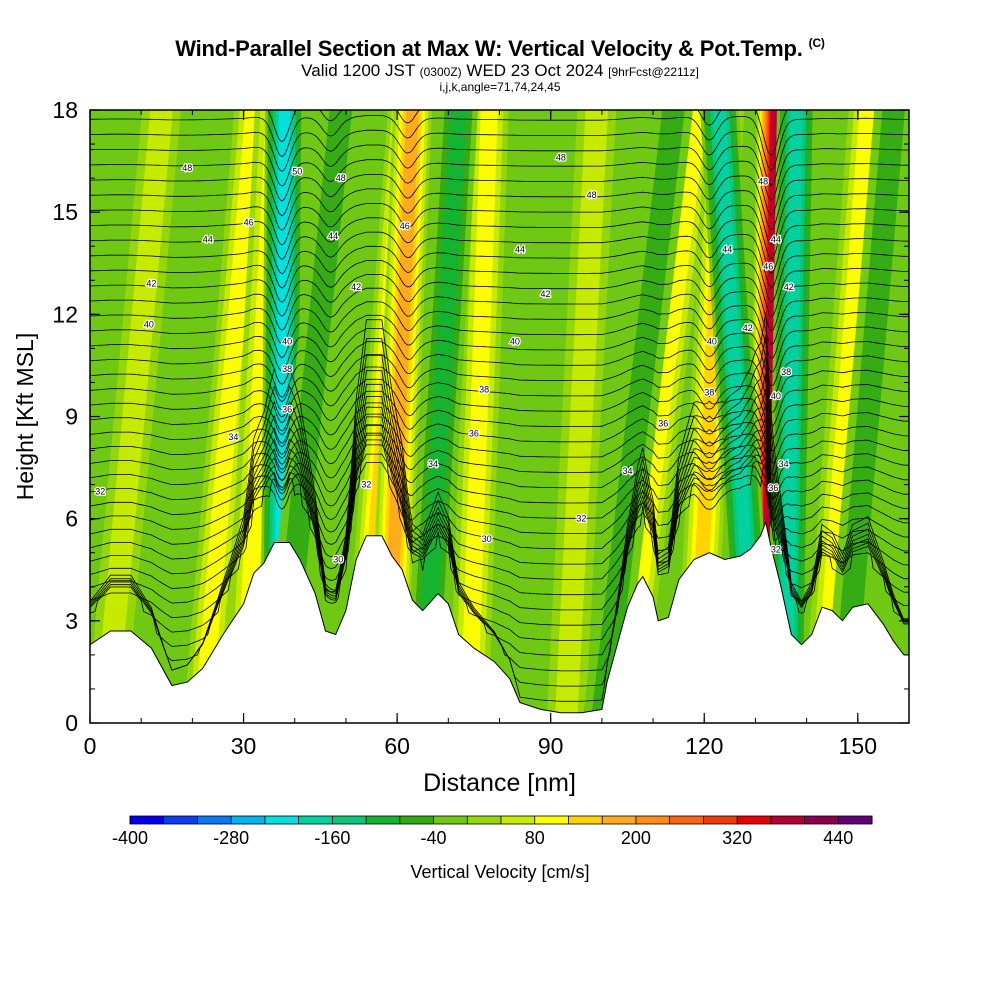 The width and height of the screenshot is (1000, 1000). What do you see at coordinates (287, 342) in the screenshot?
I see `contour-label-10: 40` at bounding box center [287, 342].